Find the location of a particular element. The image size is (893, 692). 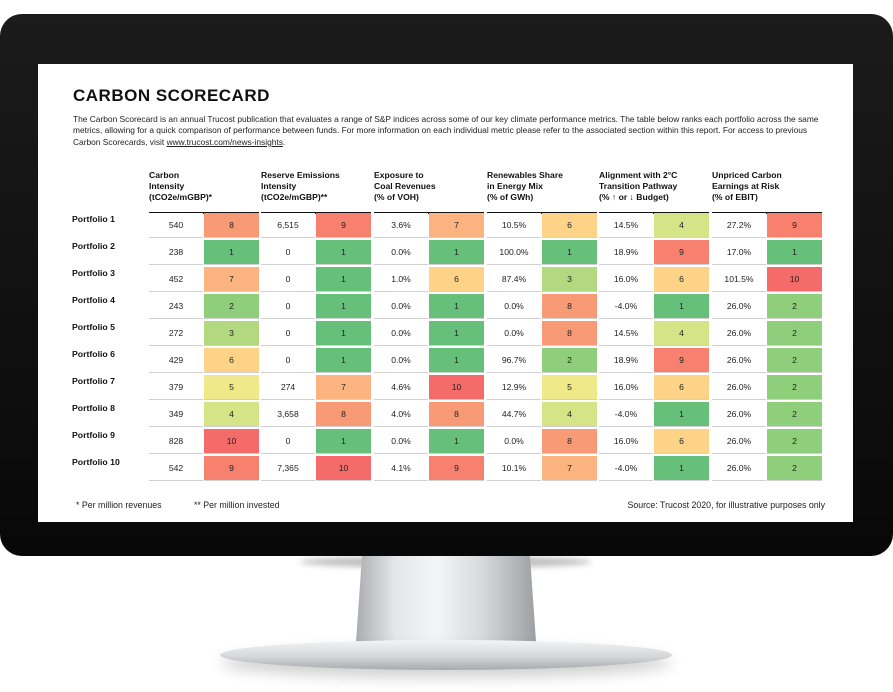

row-label: Portfolio 4 is located at coordinates (93, 300).